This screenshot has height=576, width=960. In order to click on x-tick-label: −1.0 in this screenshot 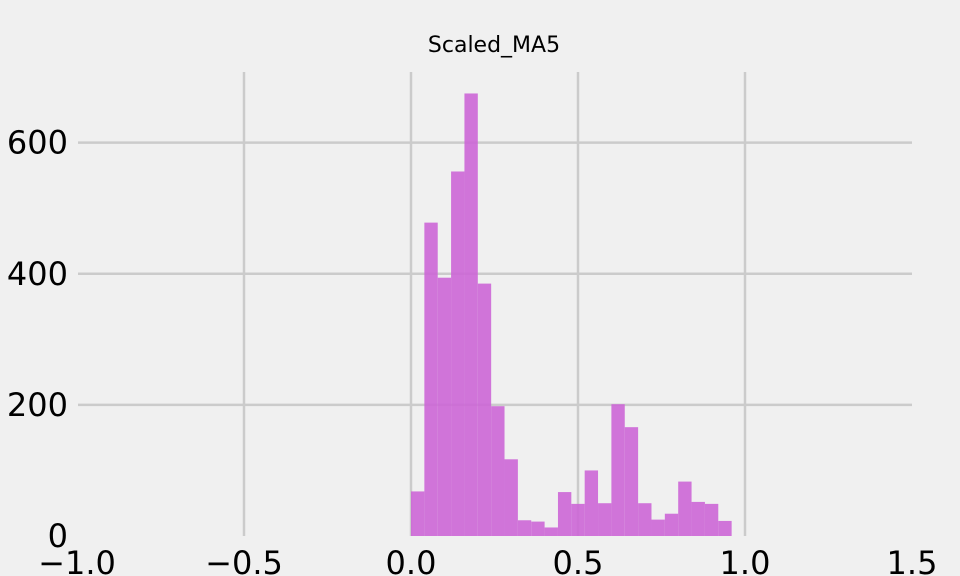, I will do `click(77, 560)`.